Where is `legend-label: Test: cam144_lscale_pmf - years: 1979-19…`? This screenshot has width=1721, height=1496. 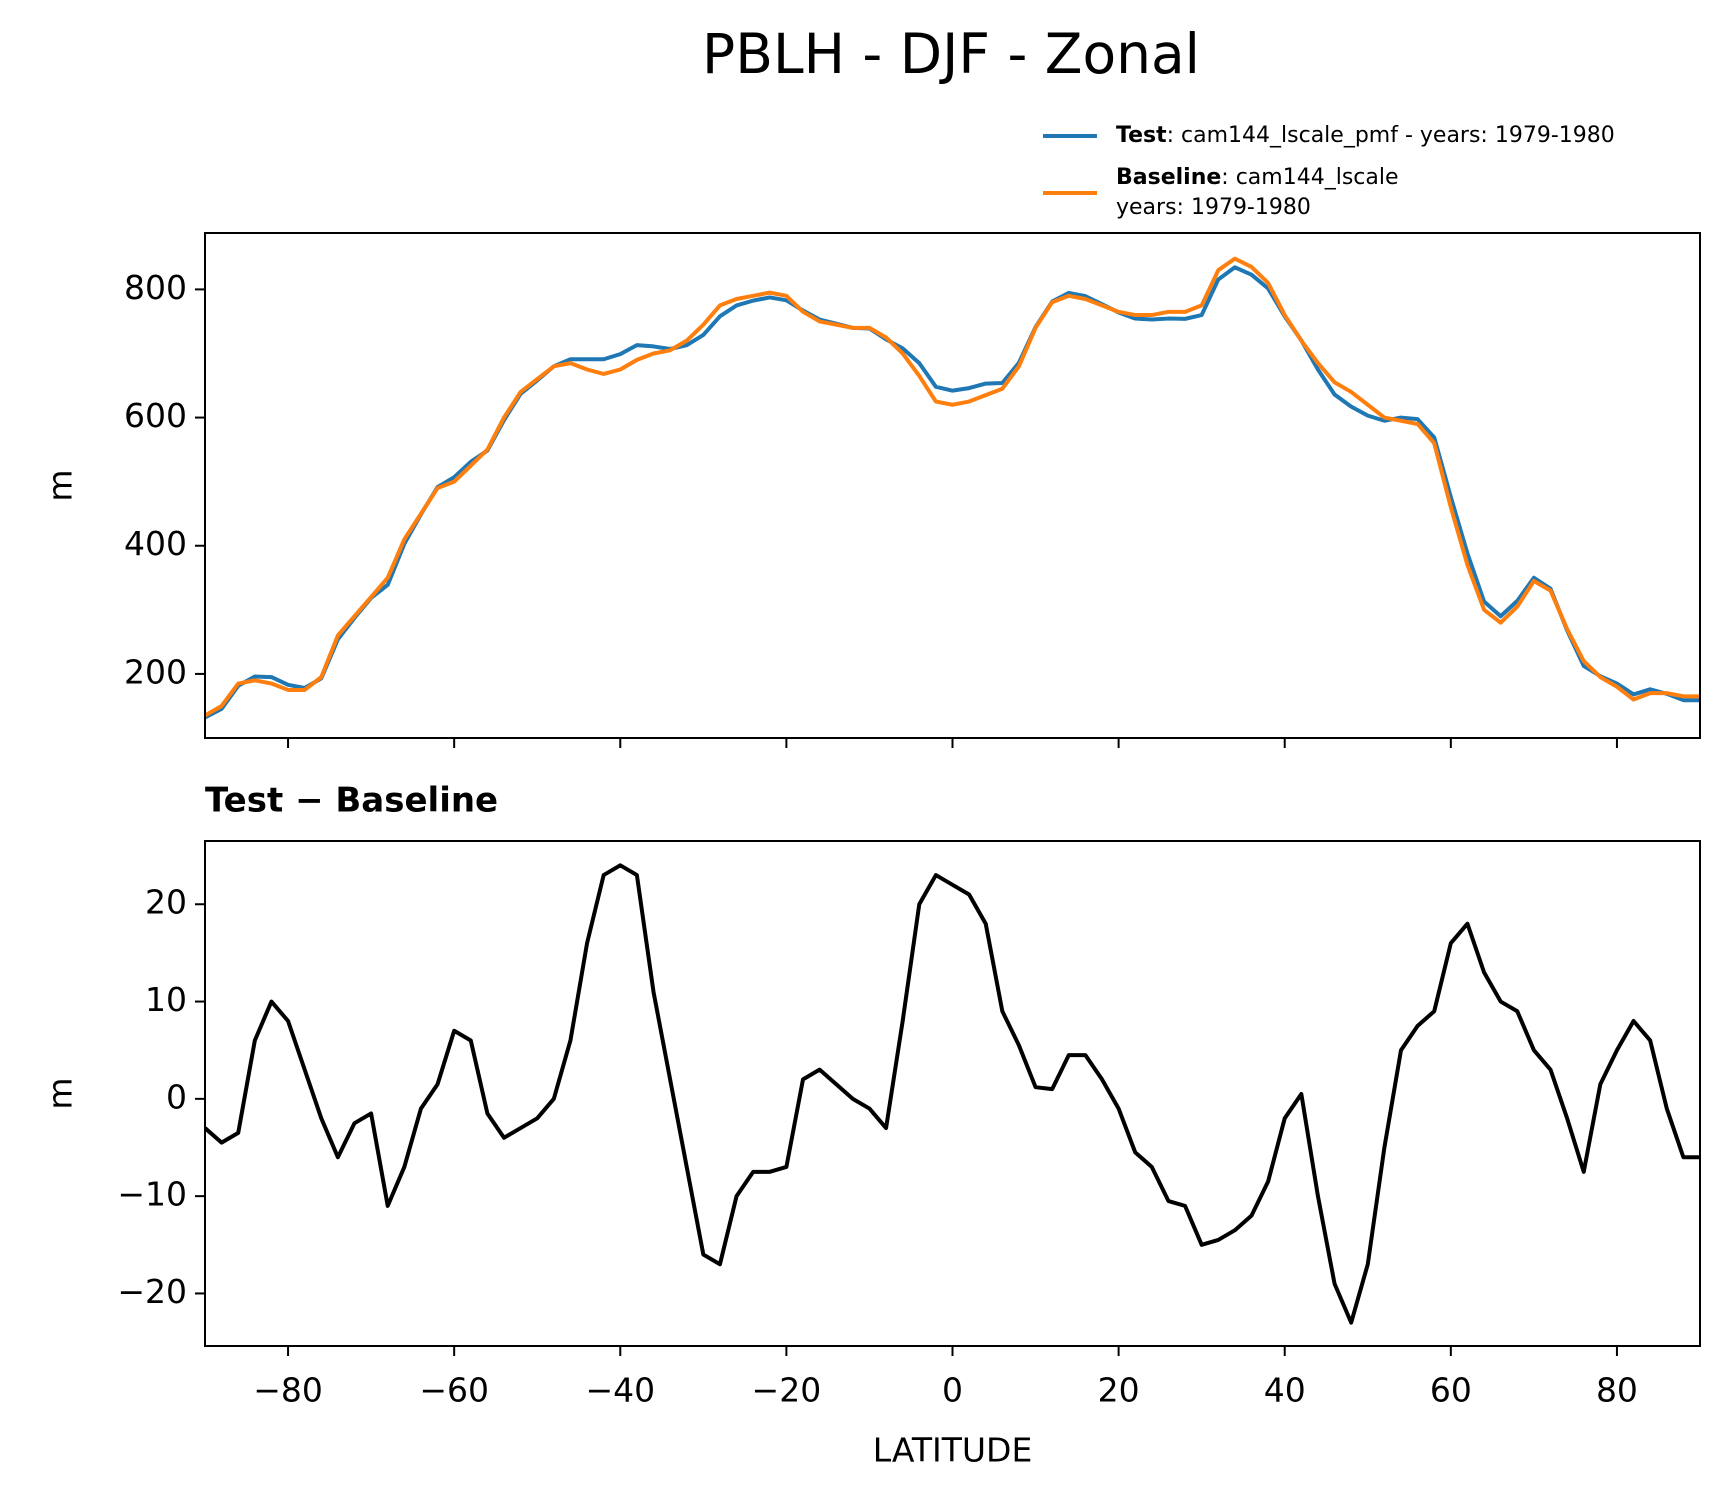 legend-label: Test: cam144_lscale_pmf - years: 1979-19… is located at coordinates (1365, 135).